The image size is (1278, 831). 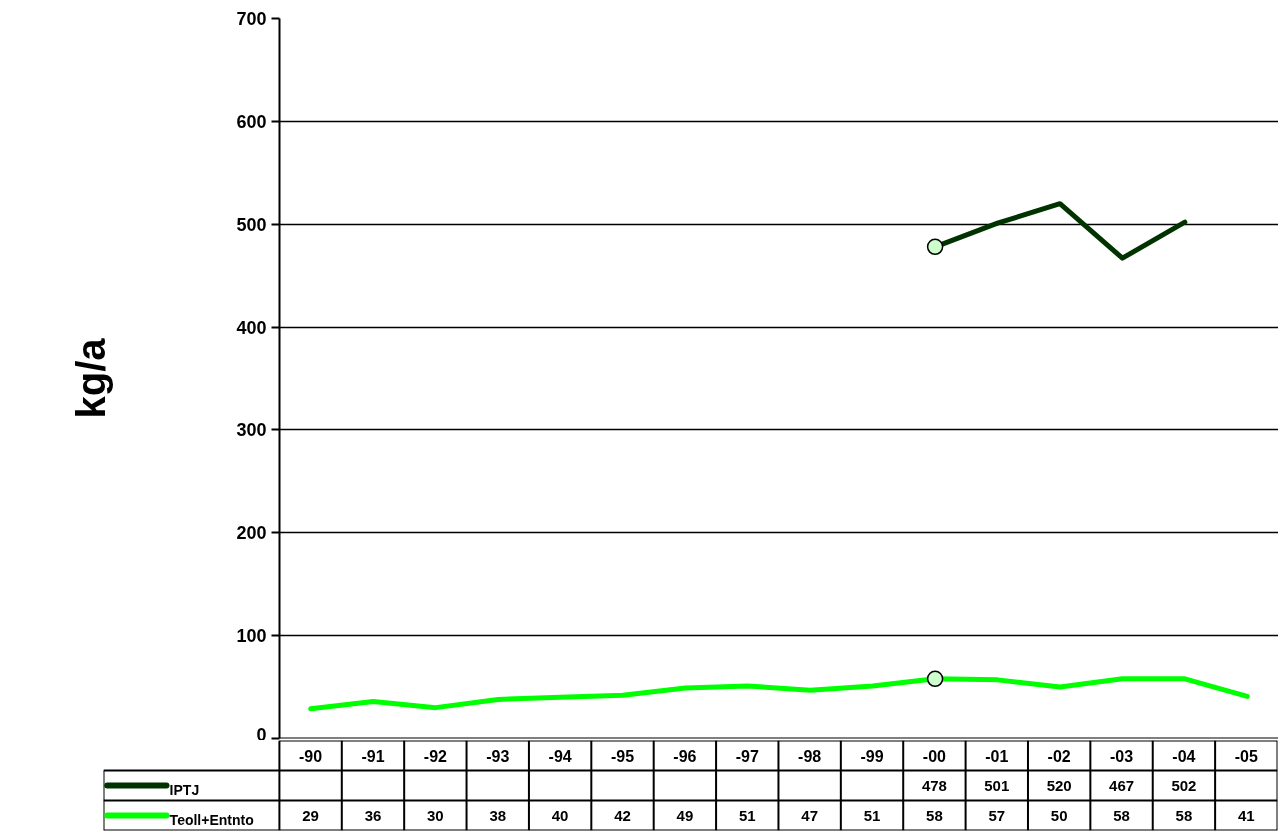 What do you see at coordinates (1246, 815) in the screenshot?
I see `data-label: 41` at bounding box center [1246, 815].